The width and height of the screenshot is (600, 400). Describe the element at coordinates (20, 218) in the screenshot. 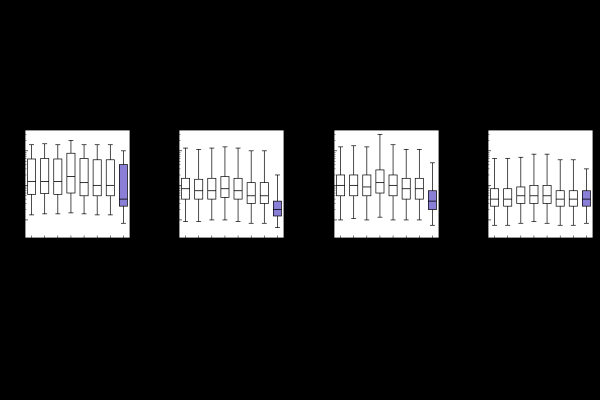

I see `y-tick-exponent: 0` at that location.